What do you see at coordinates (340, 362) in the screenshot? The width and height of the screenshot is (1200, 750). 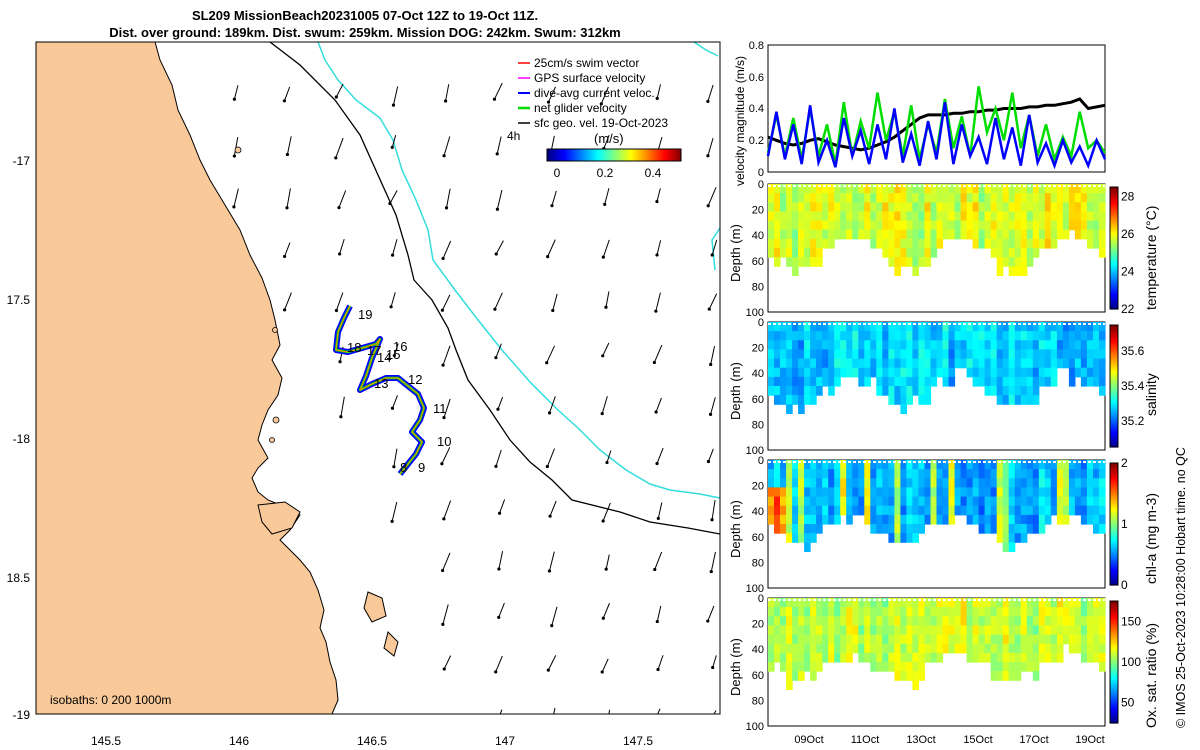 I see `current-arrow-head` at bounding box center [340, 362].